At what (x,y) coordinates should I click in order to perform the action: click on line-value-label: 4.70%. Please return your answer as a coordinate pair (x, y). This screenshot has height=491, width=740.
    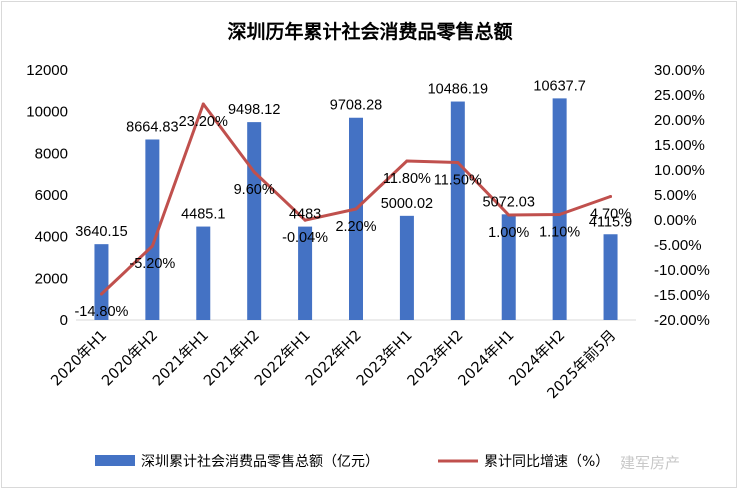
    Looking at the image, I should click on (610, 215).